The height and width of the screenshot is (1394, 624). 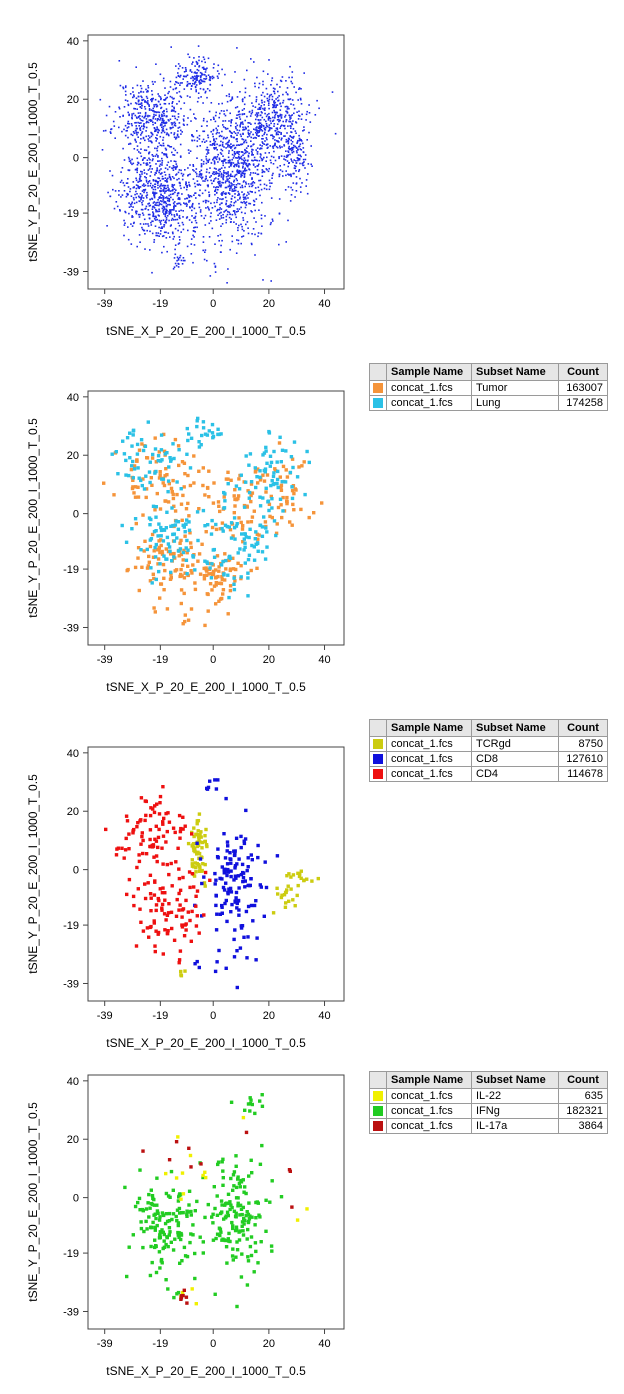 What do you see at coordinates (488, 1111) in the screenshot?
I see `legend-row: concat_1.fcs IFNg 182321` at bounding box center [488, 1111].